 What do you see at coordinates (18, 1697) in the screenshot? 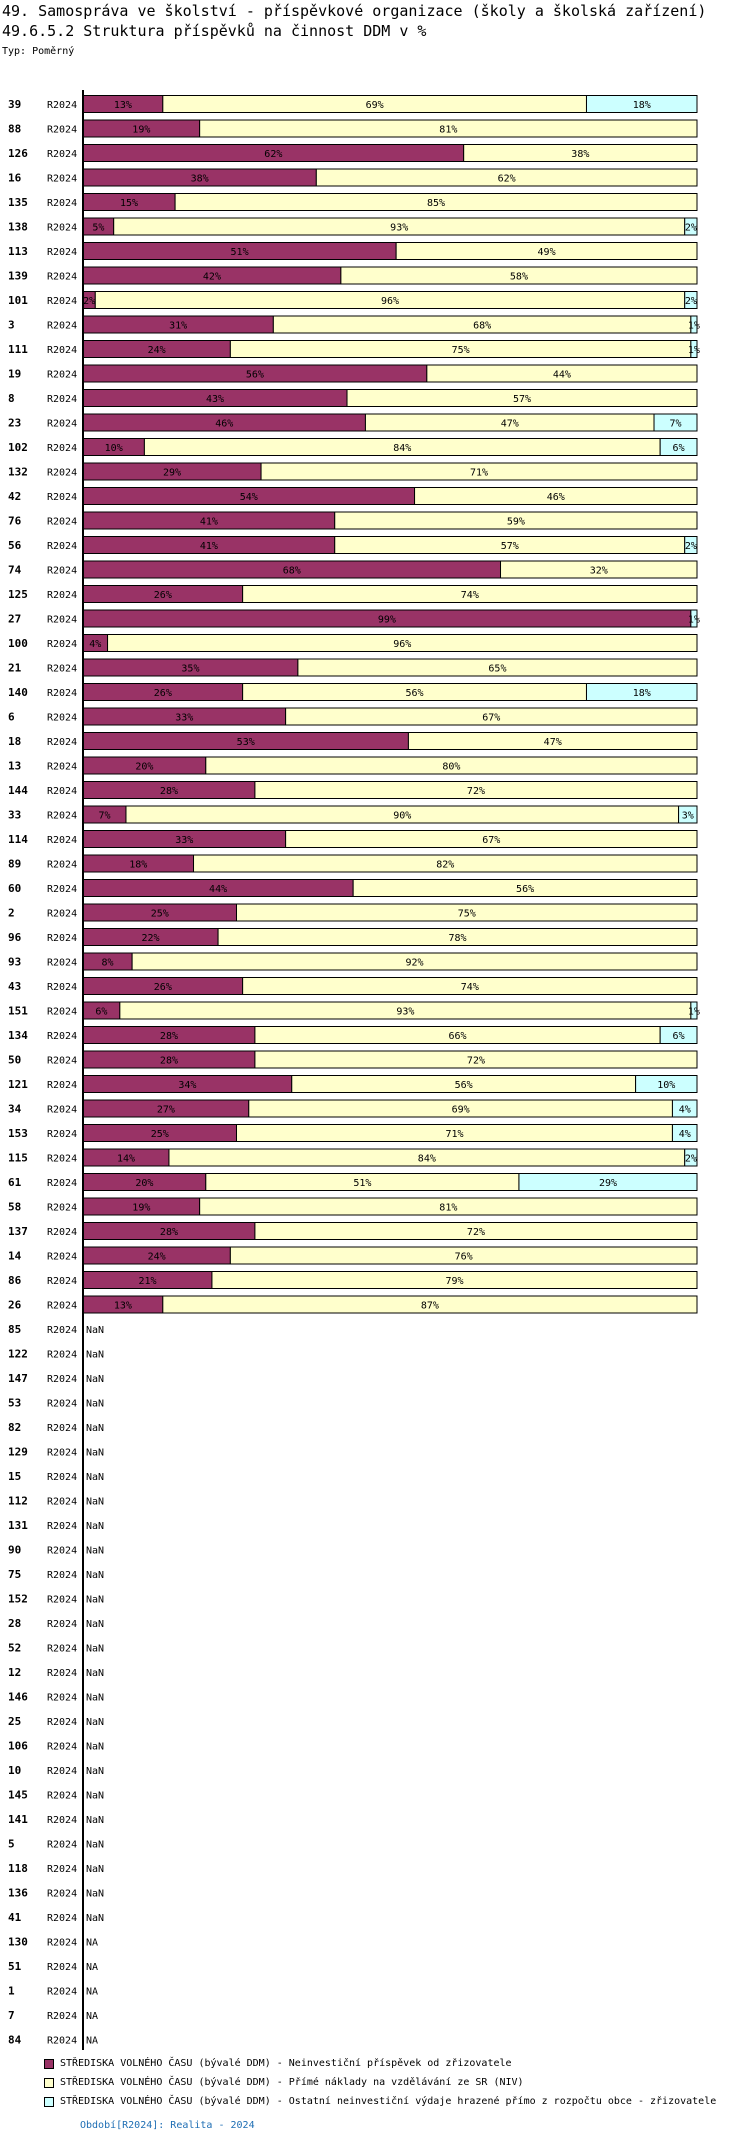
I see `row-id-label: 146` at bounding box center [18, 1697].